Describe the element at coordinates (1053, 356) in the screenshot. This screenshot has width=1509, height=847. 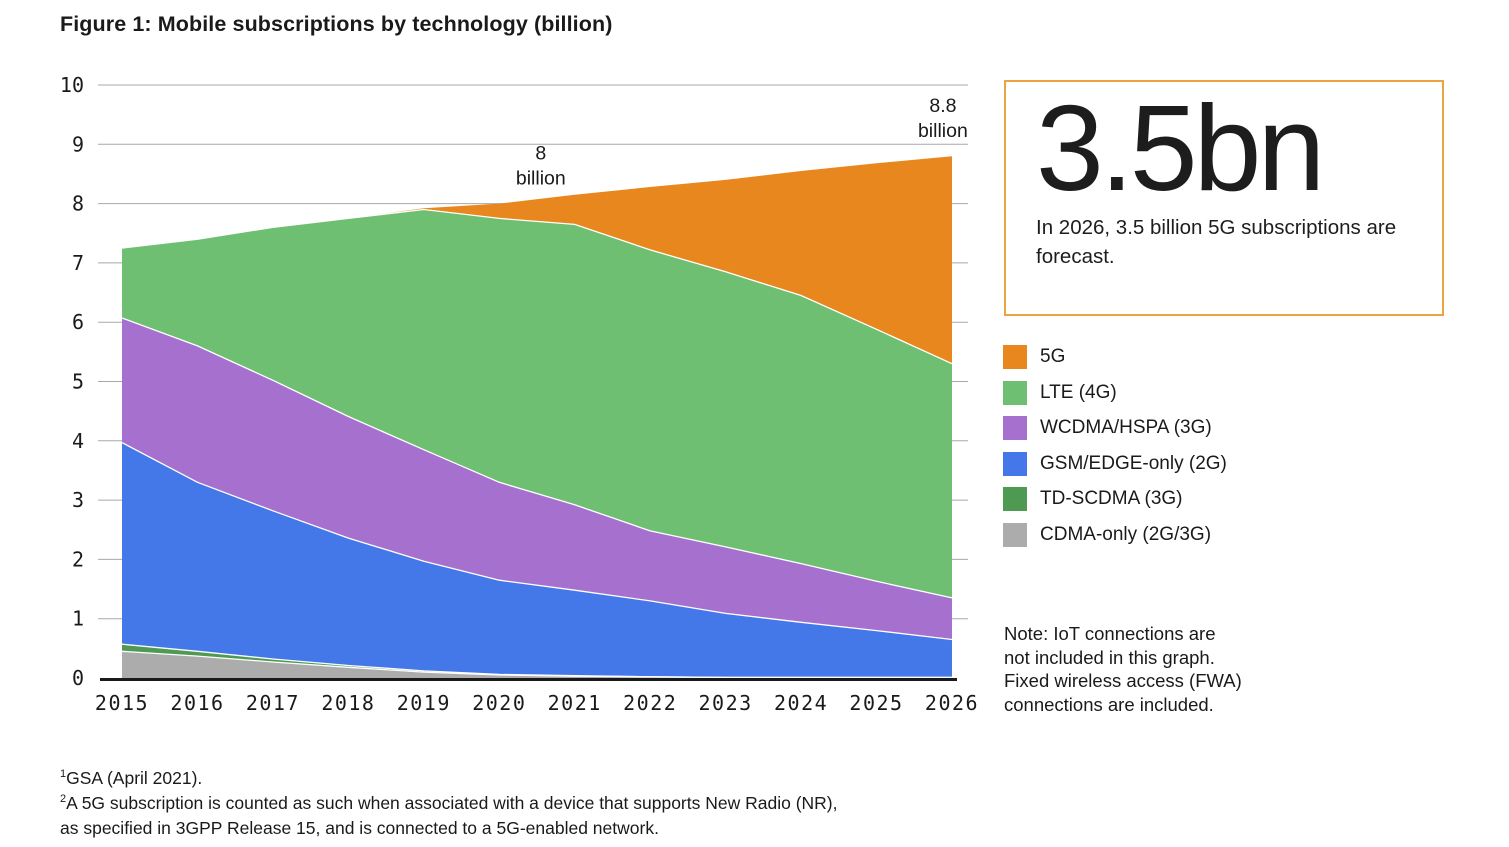
I see `legend-label: 5G` at that location.